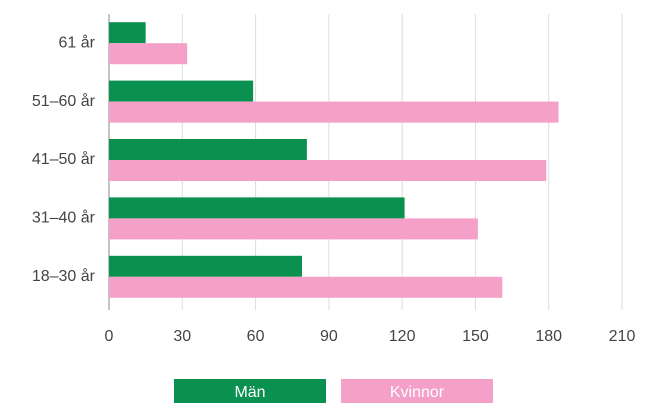 This screenshot has width=650, height=403. I want to click on x-tick-label: 60, so click(256, 336).